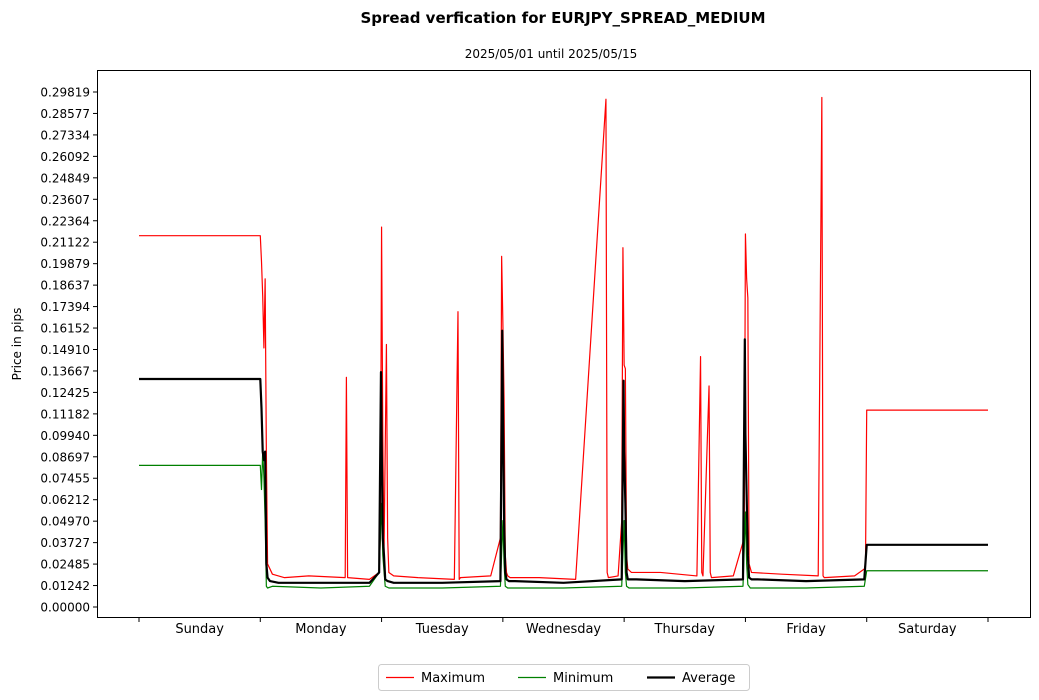 The height and width of the screenshot is (700, 1039). Describe the element at coordinates (708, 678) in the screenshot. I see `legend-label: Average` at that location.